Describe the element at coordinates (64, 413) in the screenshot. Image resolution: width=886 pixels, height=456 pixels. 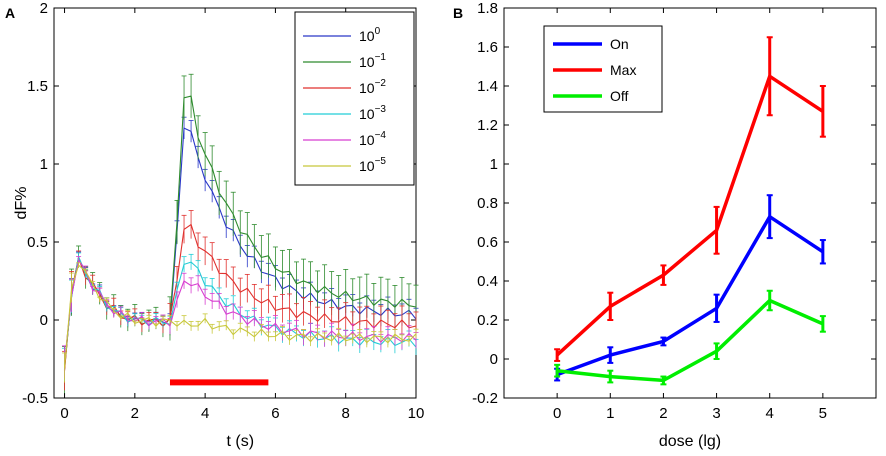
I see `x-tick-label-a: 0` at that location.